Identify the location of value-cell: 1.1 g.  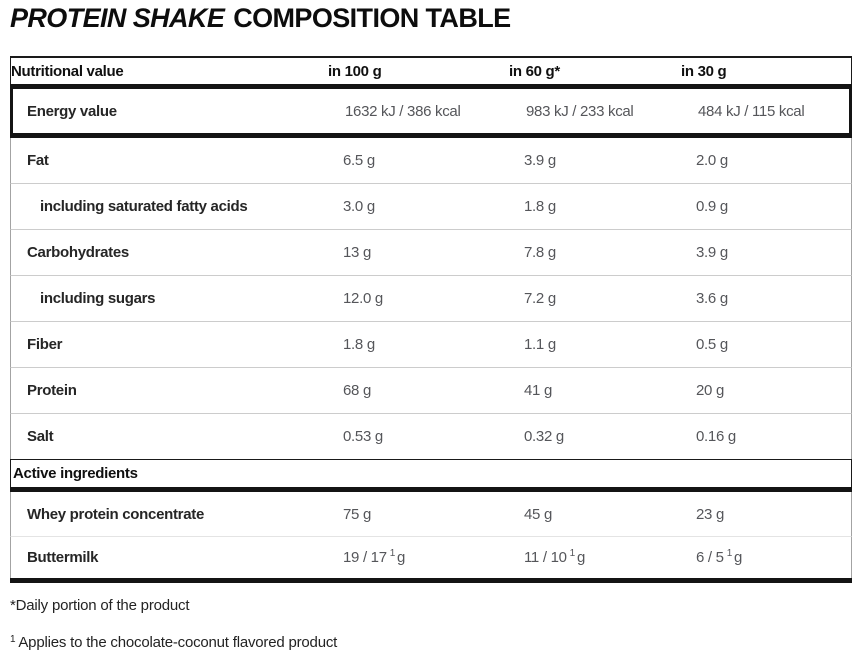
(540, 344).